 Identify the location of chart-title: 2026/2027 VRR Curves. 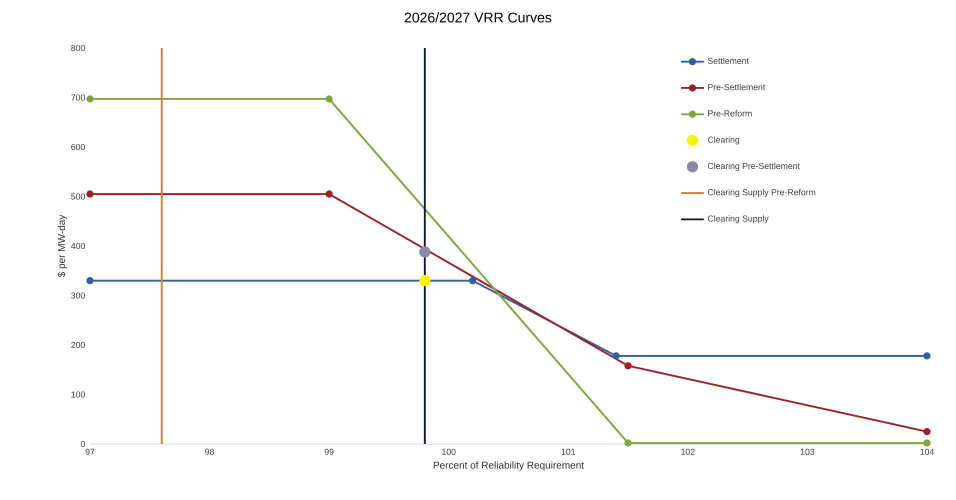
(478, 17).